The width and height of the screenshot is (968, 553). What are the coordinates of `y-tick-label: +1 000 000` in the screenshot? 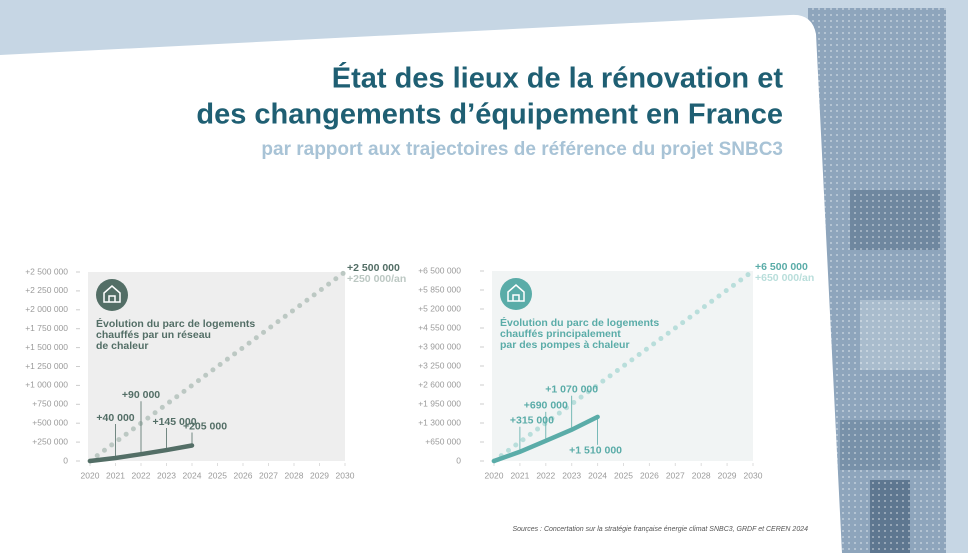 It's located at (46, 385).